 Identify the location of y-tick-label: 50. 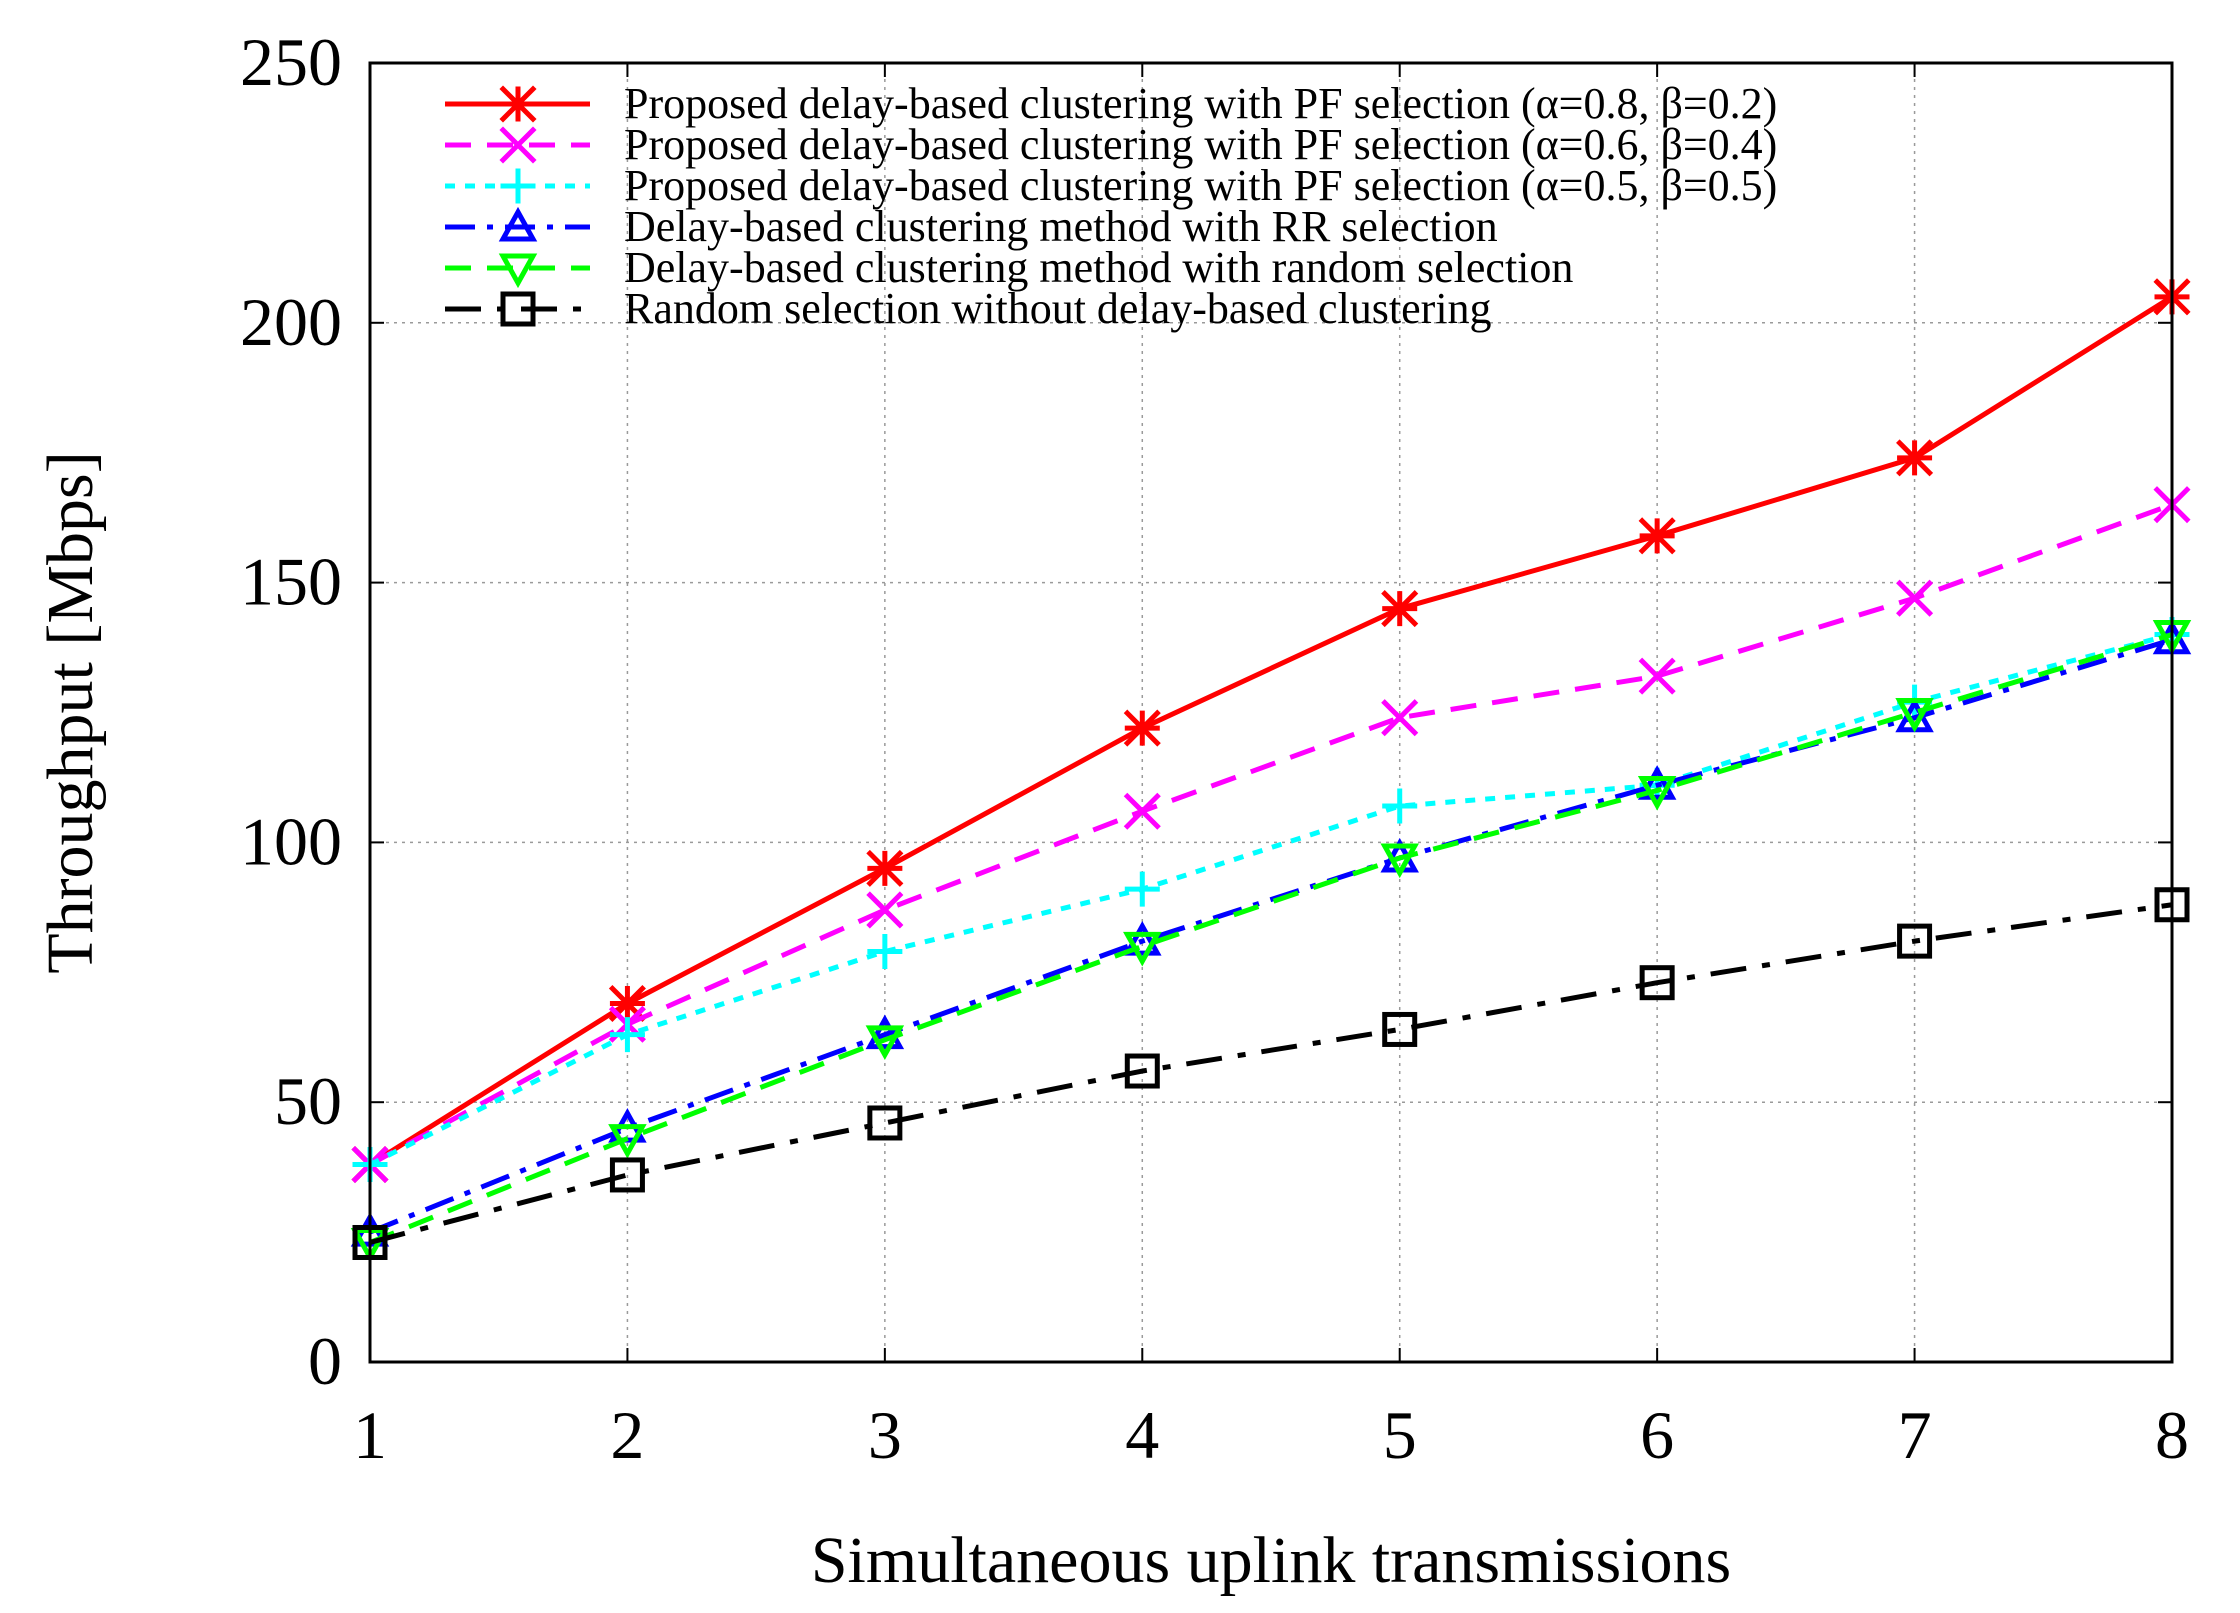
(308, 1101).